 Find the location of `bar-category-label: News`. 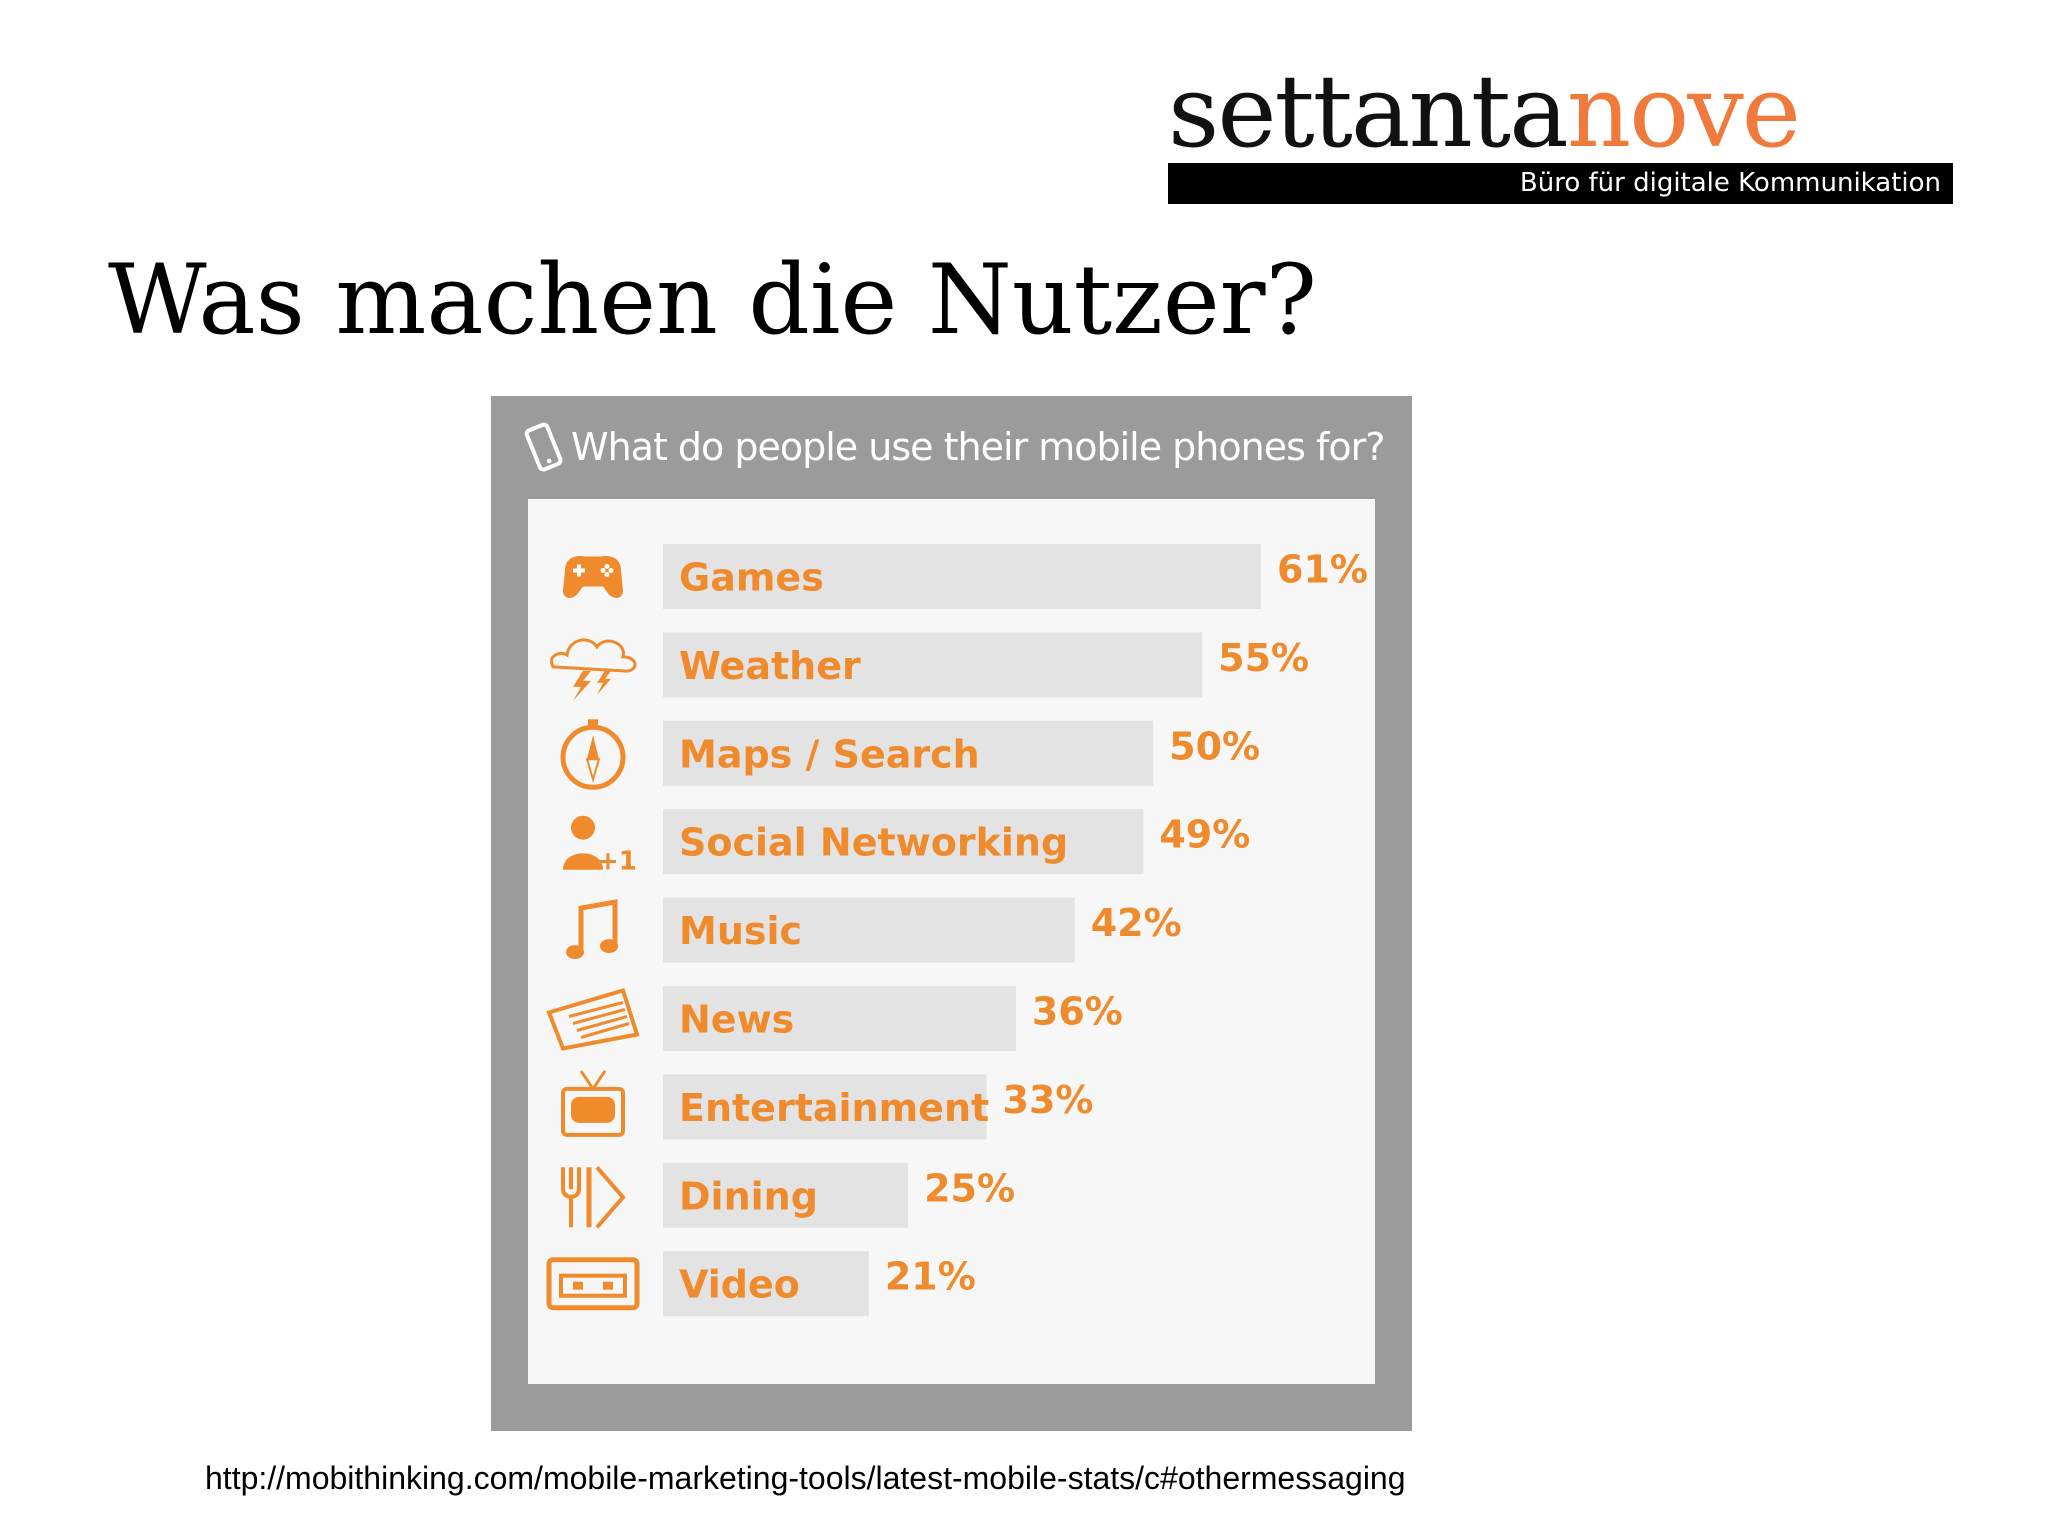

bar-category-label: News is located at coordinates (736, 1020).